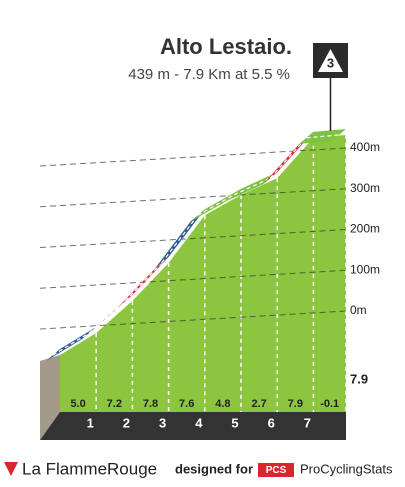 This screenshot has width=405, height=487. I want to click on y-tick-label: 300m, so click(365, 188).